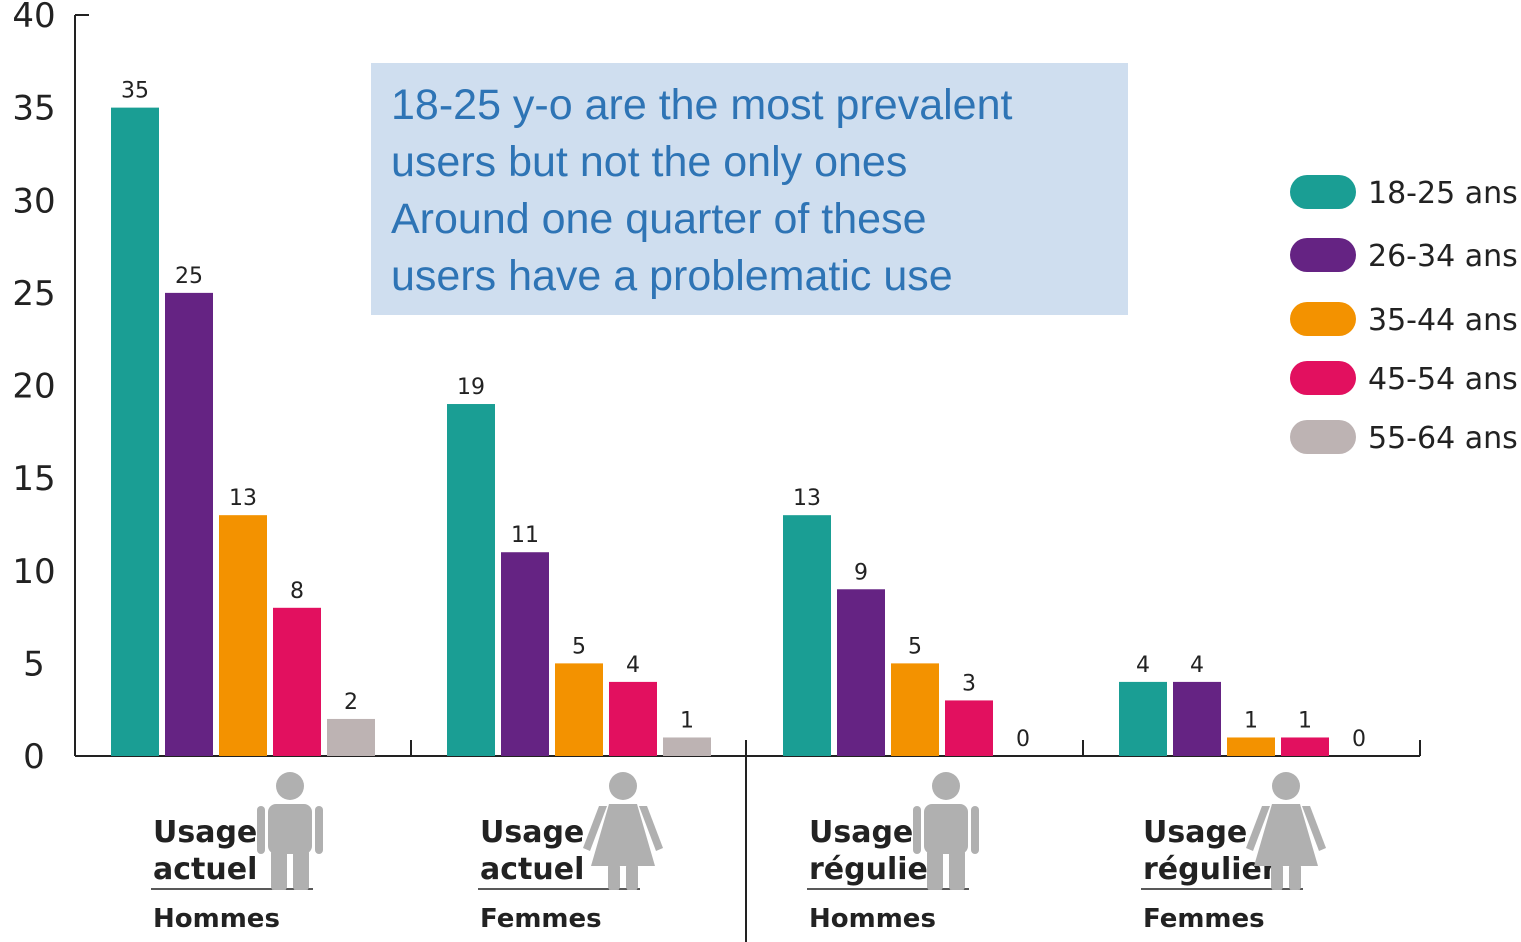 The image size is (1521, 942). I want to click on y-tick-label: 0, so click(34, 757).